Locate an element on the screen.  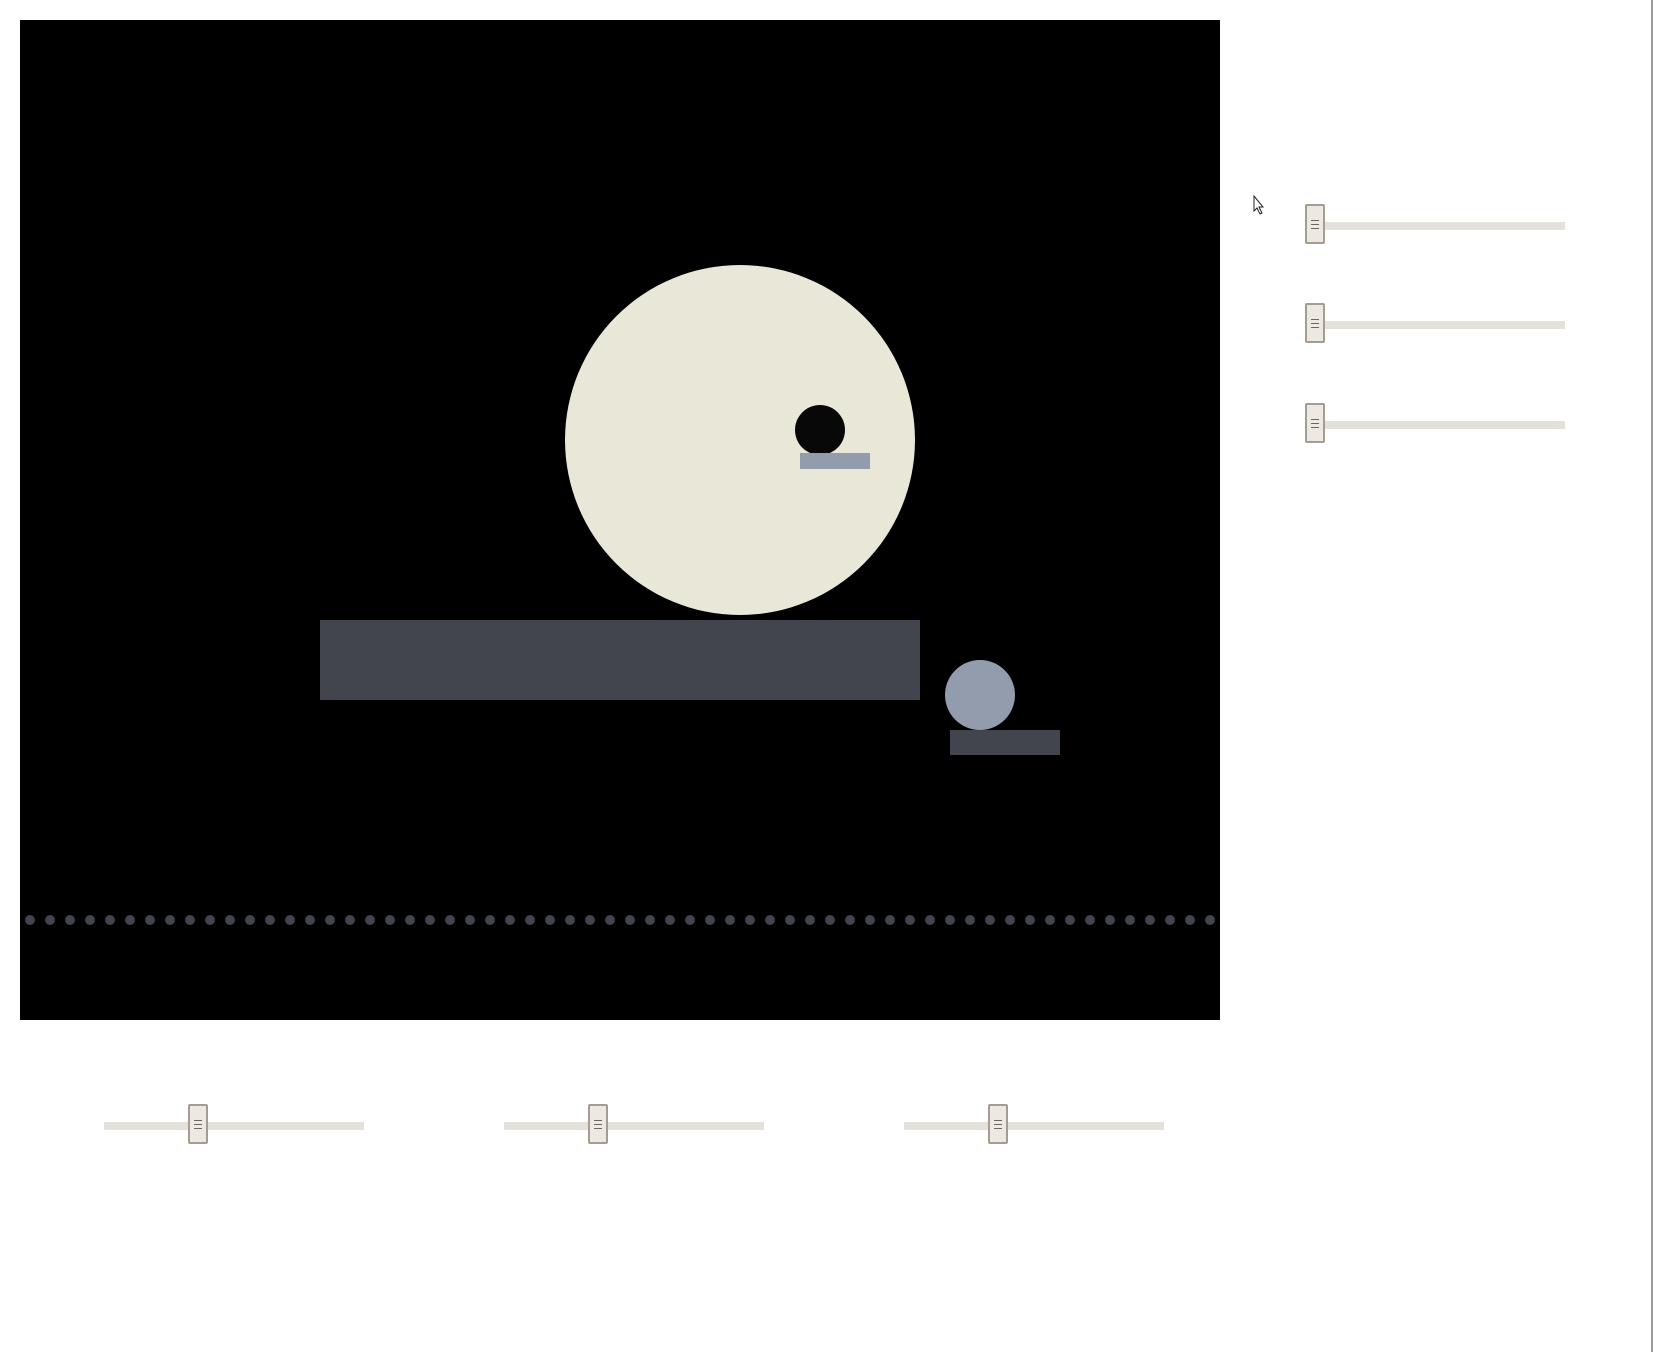
small-dark-base is located at coordinates (1005, 742).